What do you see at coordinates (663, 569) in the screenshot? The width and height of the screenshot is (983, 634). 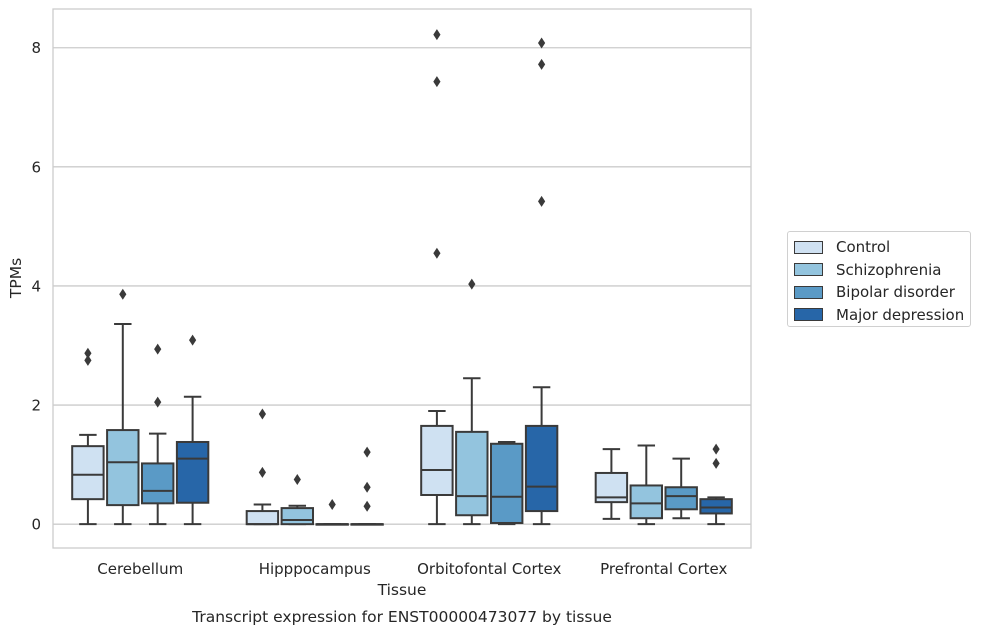 I see `x-tick-label: Prefrontal Cortex` at bounding box center [663, 569].